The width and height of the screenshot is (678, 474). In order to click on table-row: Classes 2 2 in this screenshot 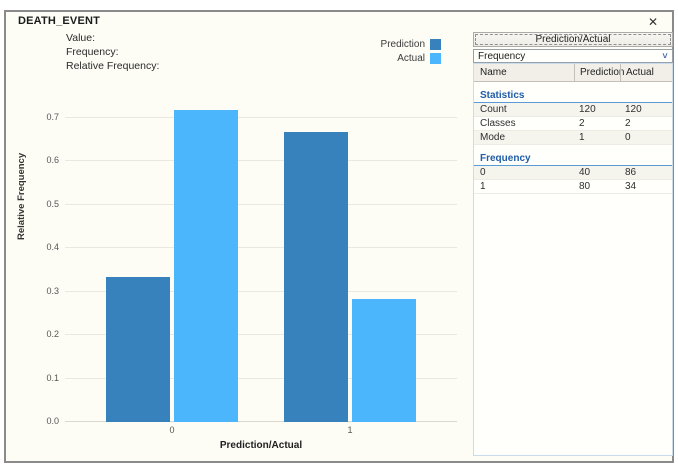, I will do `click(573, 124)`.